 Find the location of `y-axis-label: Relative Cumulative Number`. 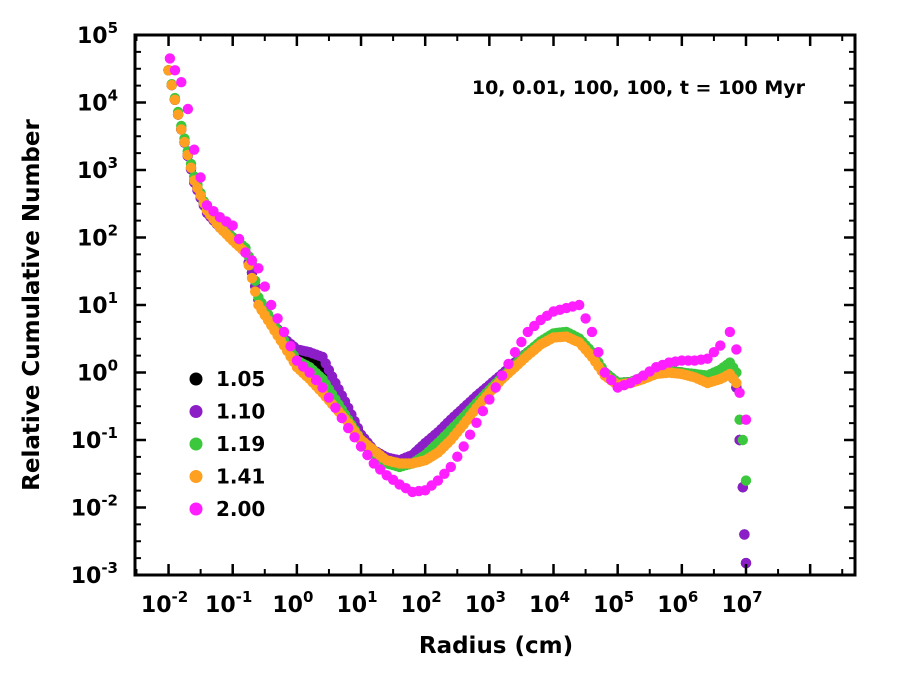

y-axis-label: Relative Cumulative Number is located at coordinates (32, 305).